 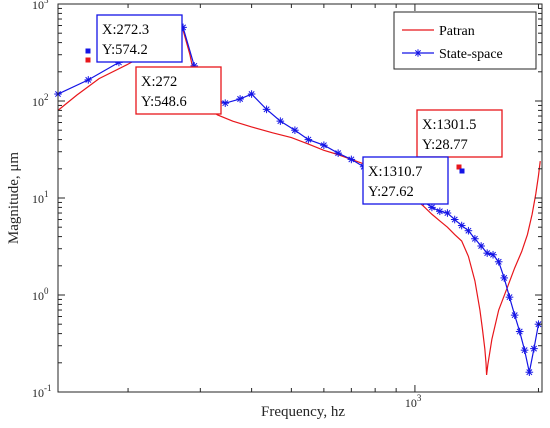 I want to click on legend-entry-state-space: State-space, so click(x=452, y=54).